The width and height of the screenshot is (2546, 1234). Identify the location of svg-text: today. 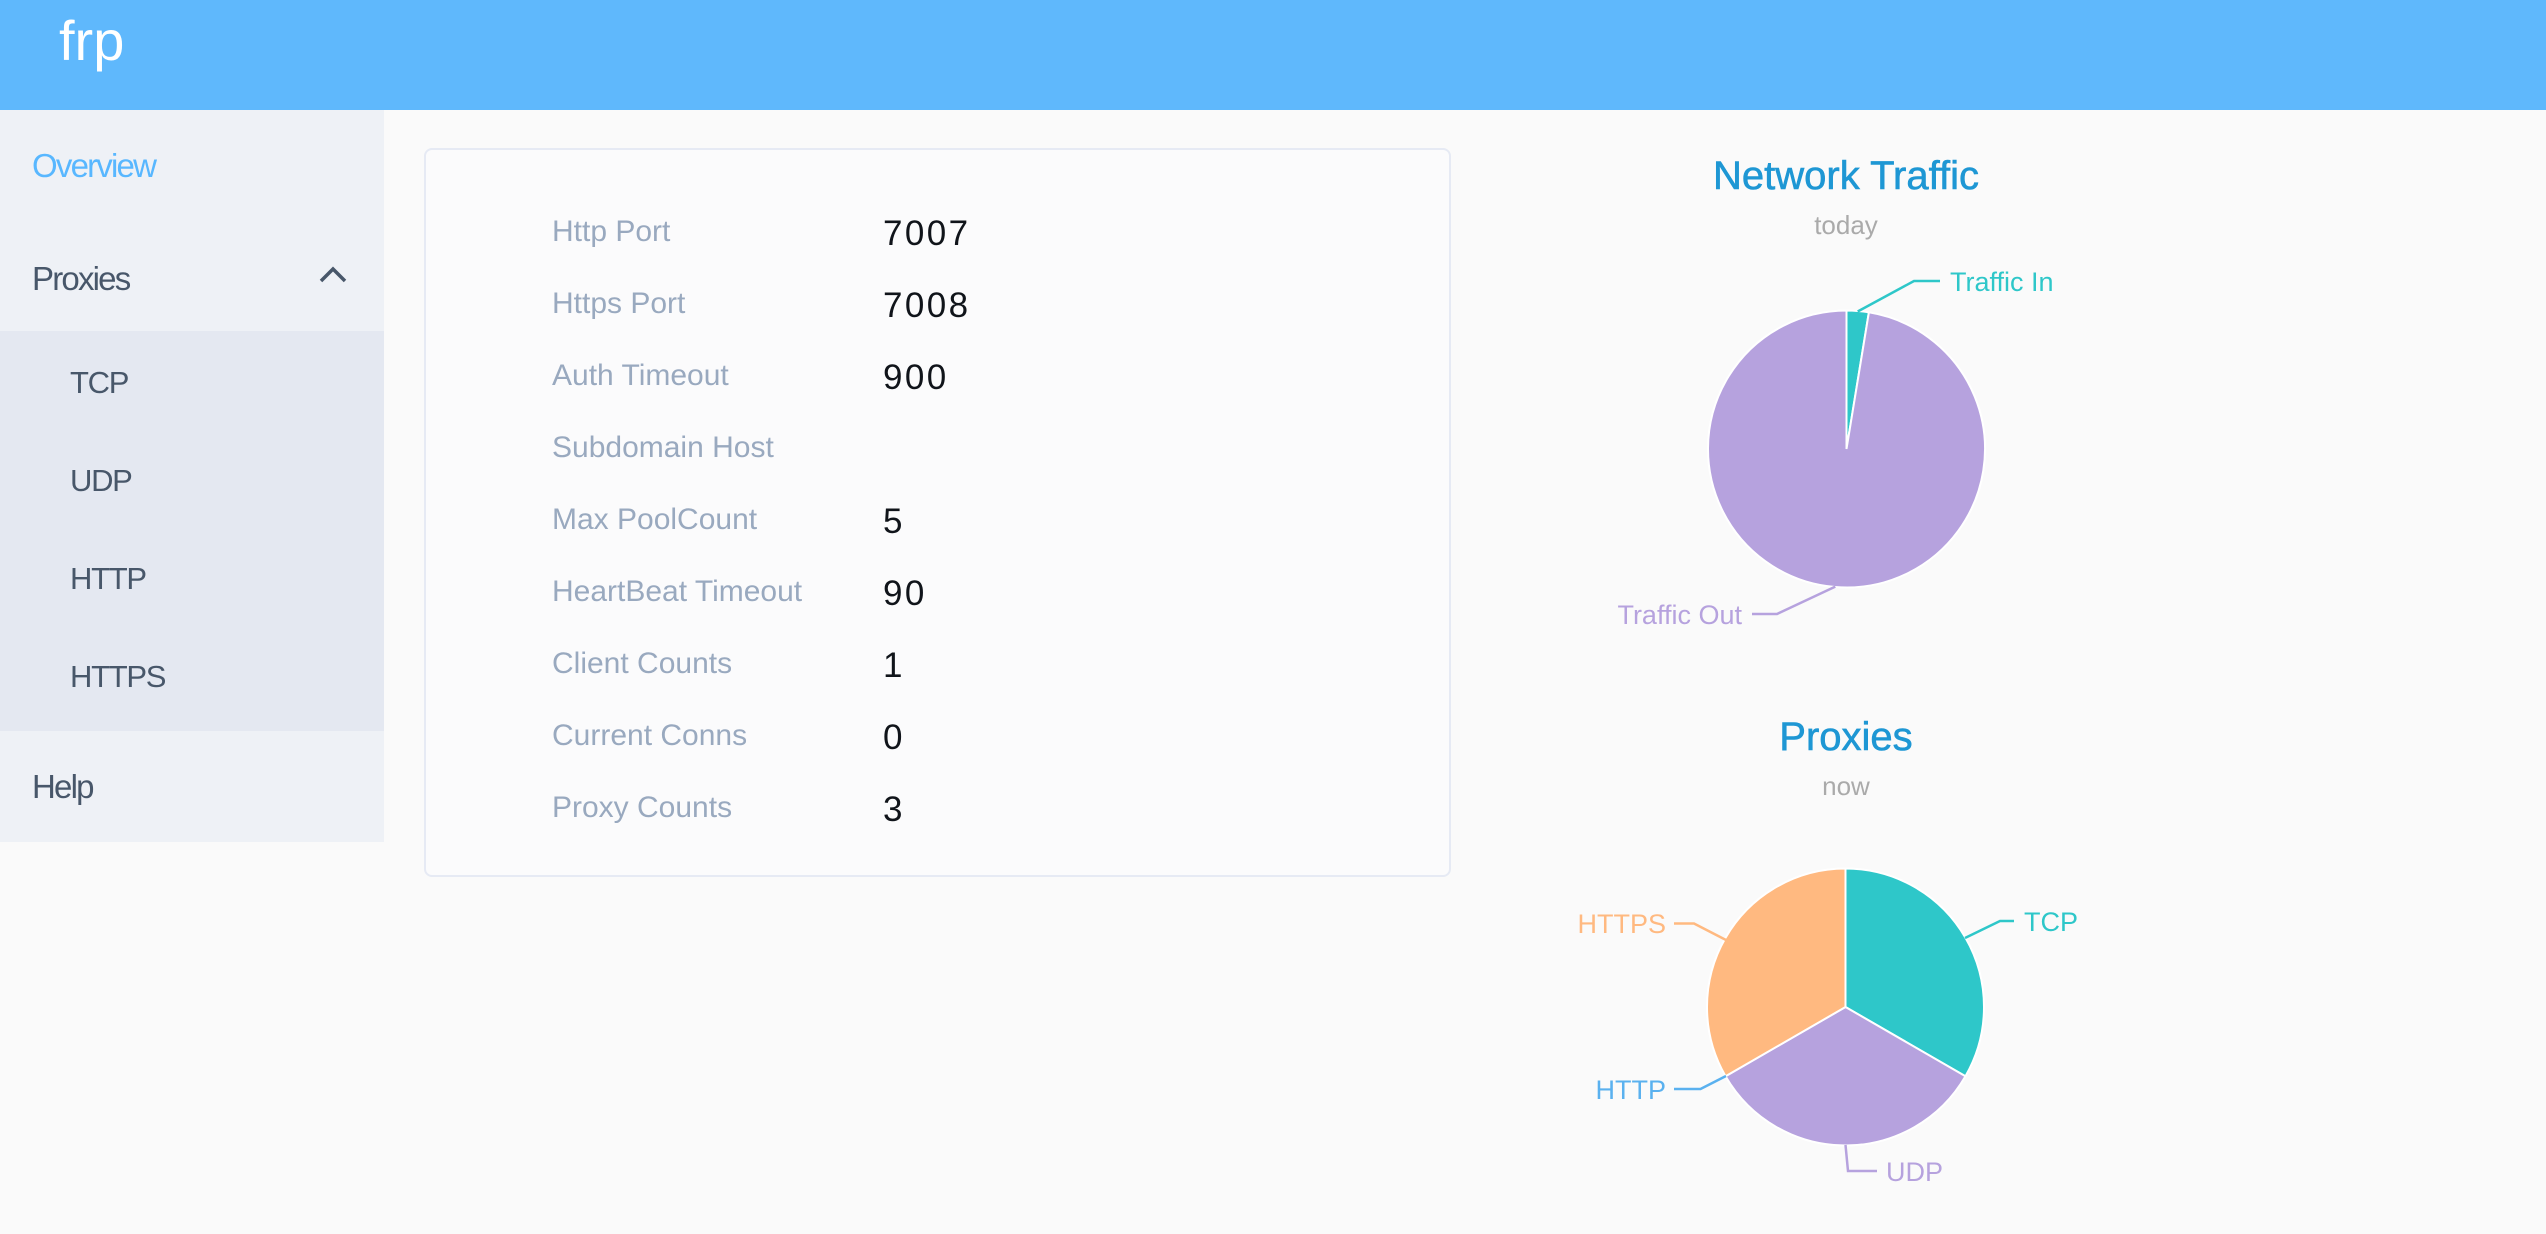
(1846, 225).